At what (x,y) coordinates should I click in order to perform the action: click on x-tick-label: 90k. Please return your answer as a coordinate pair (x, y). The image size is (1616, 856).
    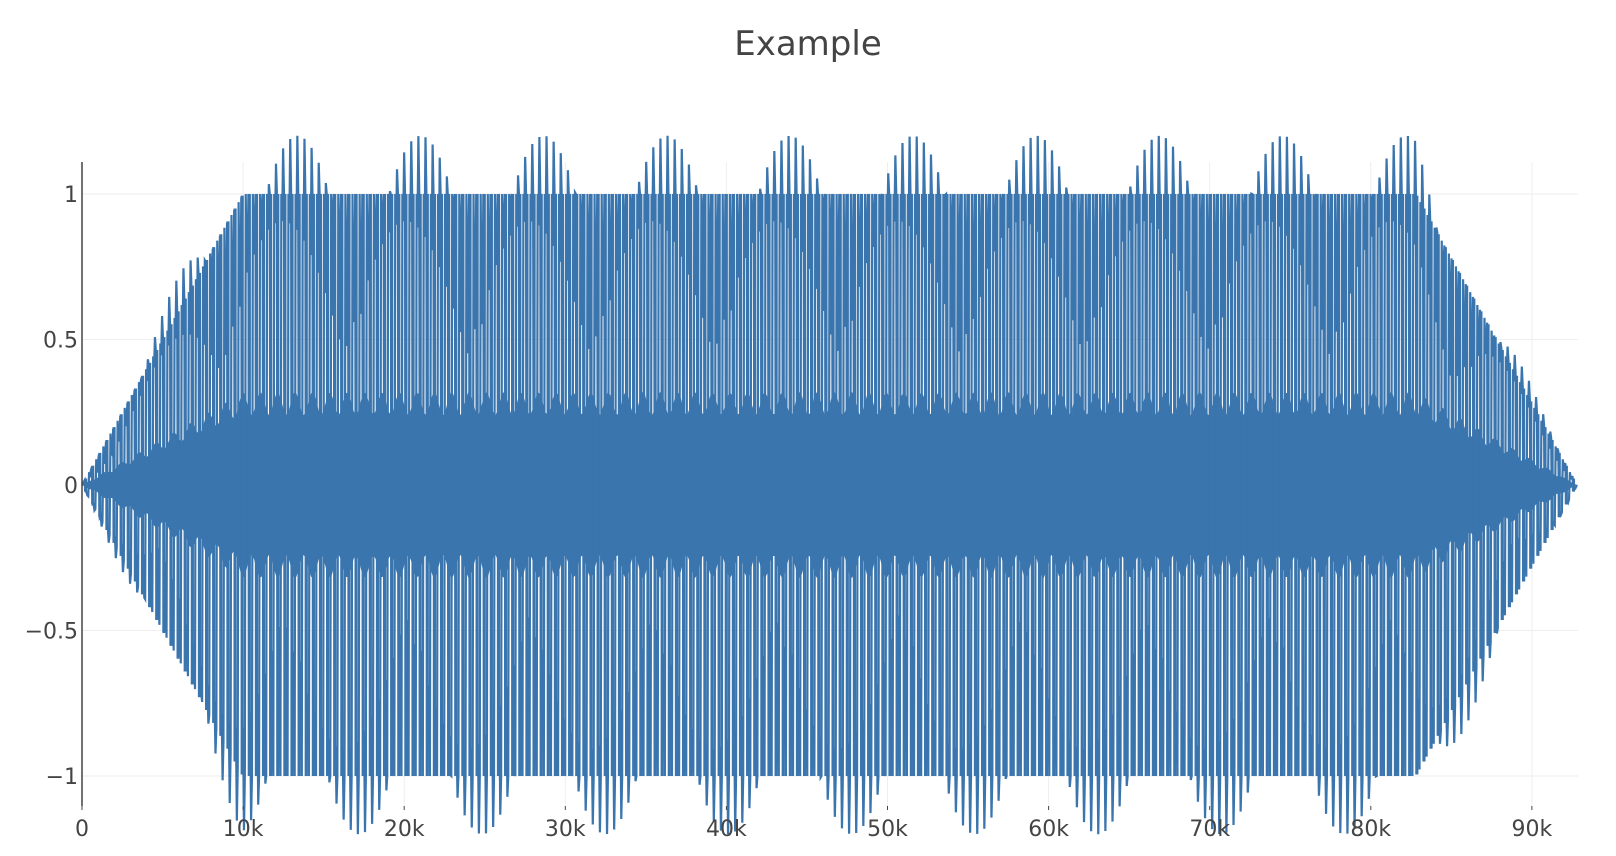
    Looking at the image, I should click on (1532, 829).